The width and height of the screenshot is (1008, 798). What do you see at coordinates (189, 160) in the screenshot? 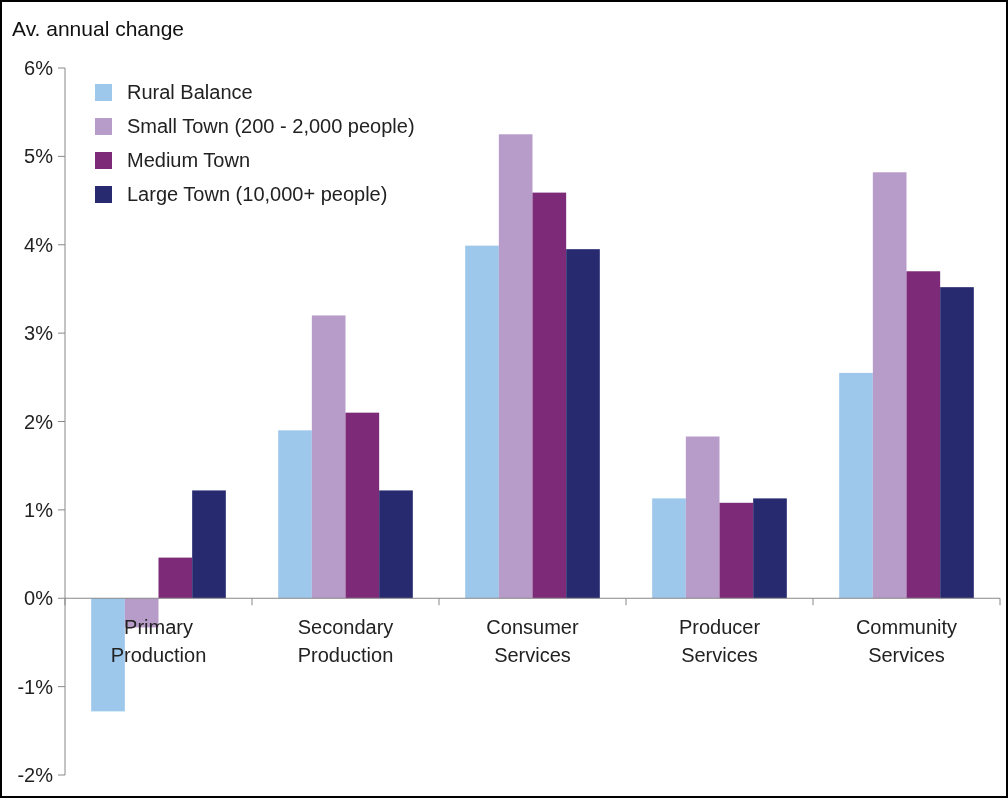
I see `legend-label: Medium Town` at bounding box center [189, 160].